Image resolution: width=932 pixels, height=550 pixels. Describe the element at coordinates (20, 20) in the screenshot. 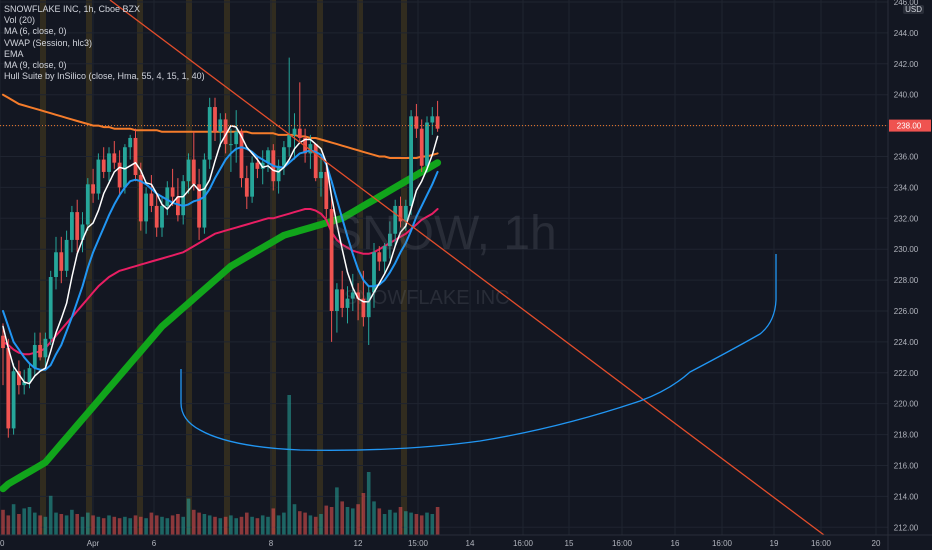

I see `legend-volume: Vol (20)` at that location.